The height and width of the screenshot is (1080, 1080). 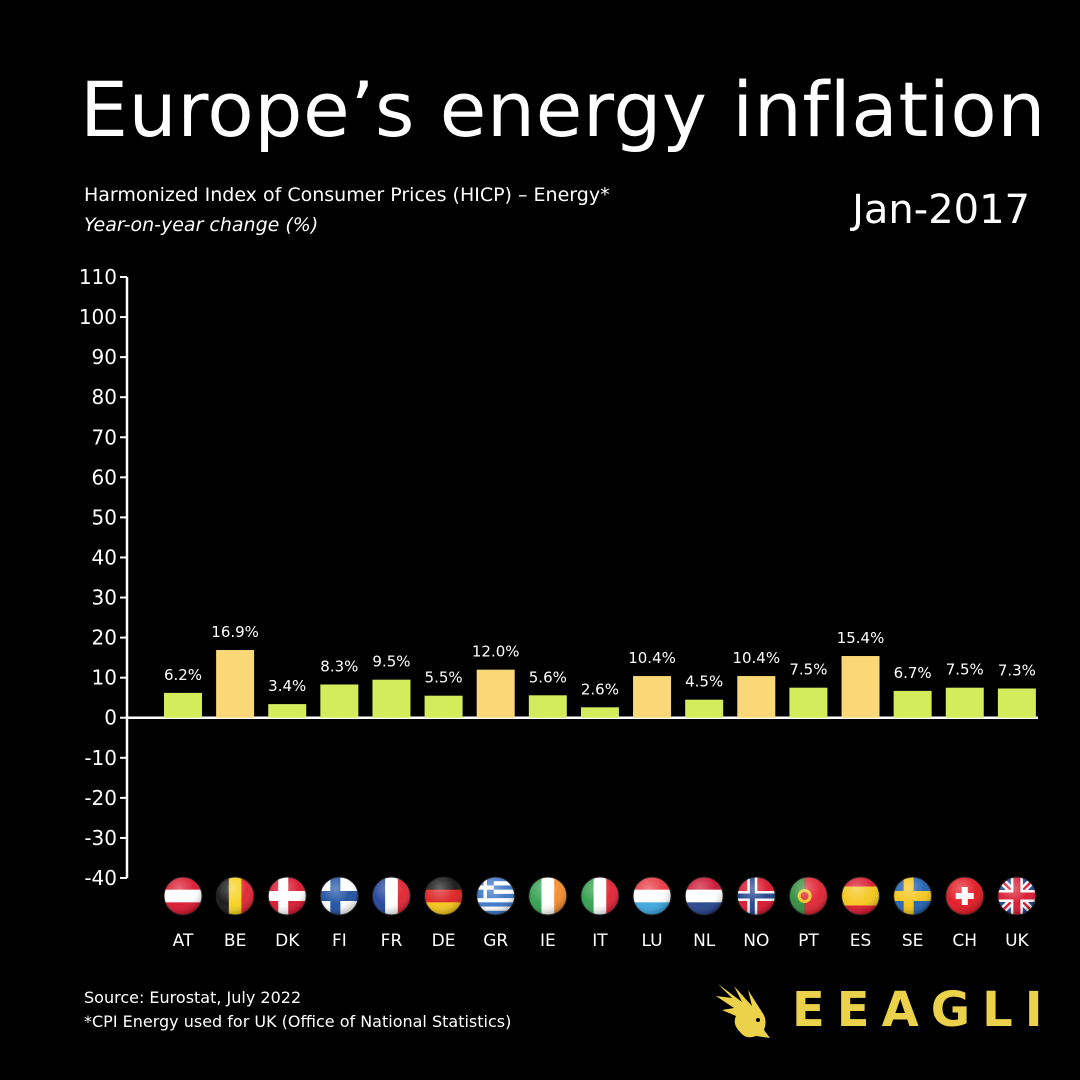 What do you see at coordinates (183, 675) in the screenshot?
I see `data-label: 6.2%` at bounding box center [183, 675].